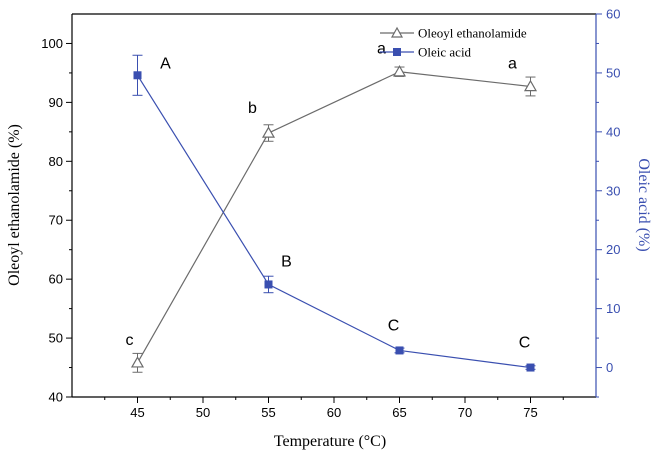 The width and height of the screenshot is (654, 453). I want to click on x-tick-label: 70, so click(465, 412).